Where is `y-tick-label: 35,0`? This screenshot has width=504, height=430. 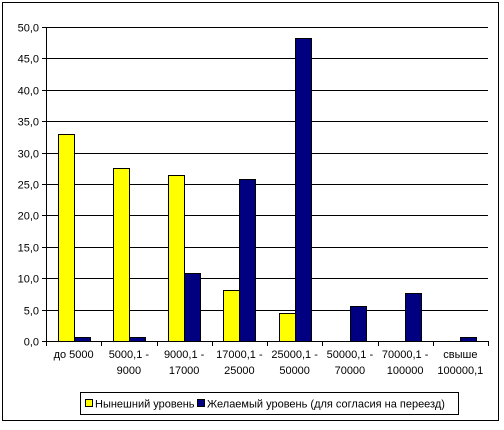
y-tick-label: 35,0 is located at coordinates (28, 123).